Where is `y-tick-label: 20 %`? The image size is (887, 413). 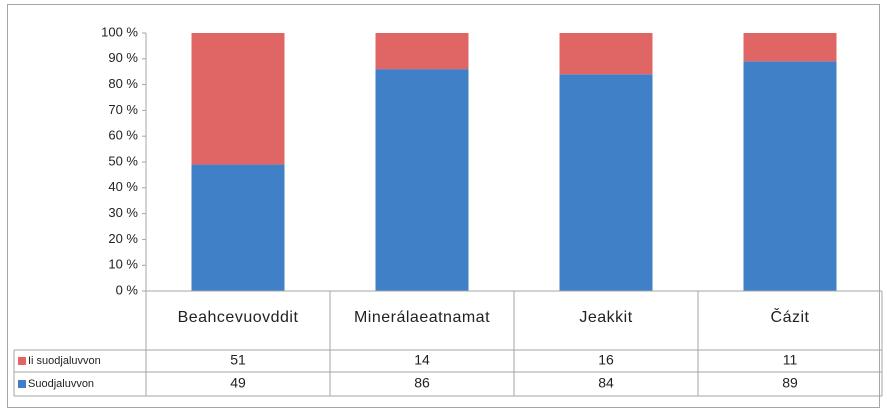 y-tick-label: 20 % is located at coordinates (123, 238).